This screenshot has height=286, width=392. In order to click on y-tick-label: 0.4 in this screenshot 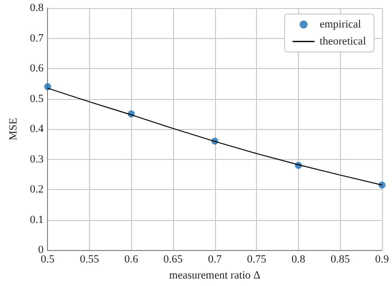, I will do `click(37, 129)`.